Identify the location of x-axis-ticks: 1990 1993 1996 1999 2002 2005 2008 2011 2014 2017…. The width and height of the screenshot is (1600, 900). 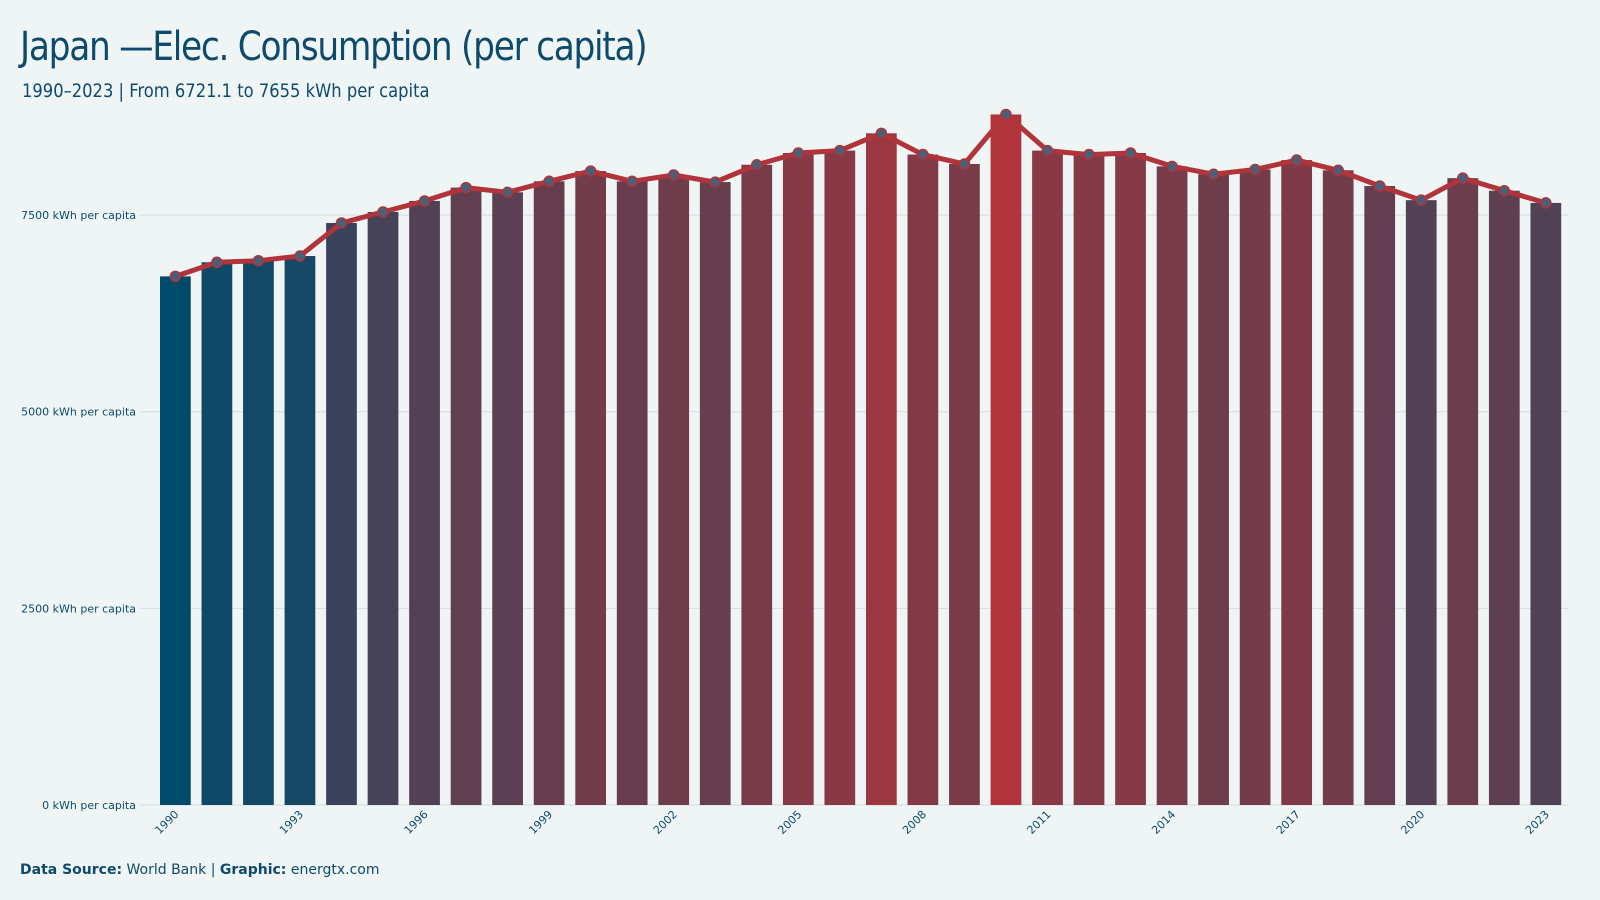
(851, 822).